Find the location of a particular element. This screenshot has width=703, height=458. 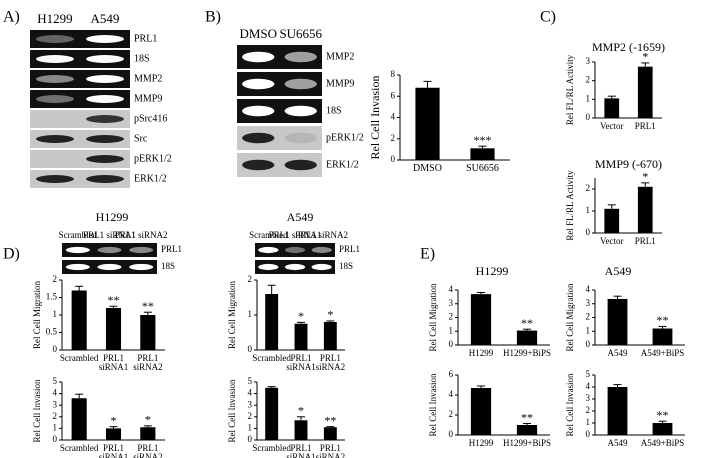

y-tick-label: 5 is located at coordinates (55, 381).